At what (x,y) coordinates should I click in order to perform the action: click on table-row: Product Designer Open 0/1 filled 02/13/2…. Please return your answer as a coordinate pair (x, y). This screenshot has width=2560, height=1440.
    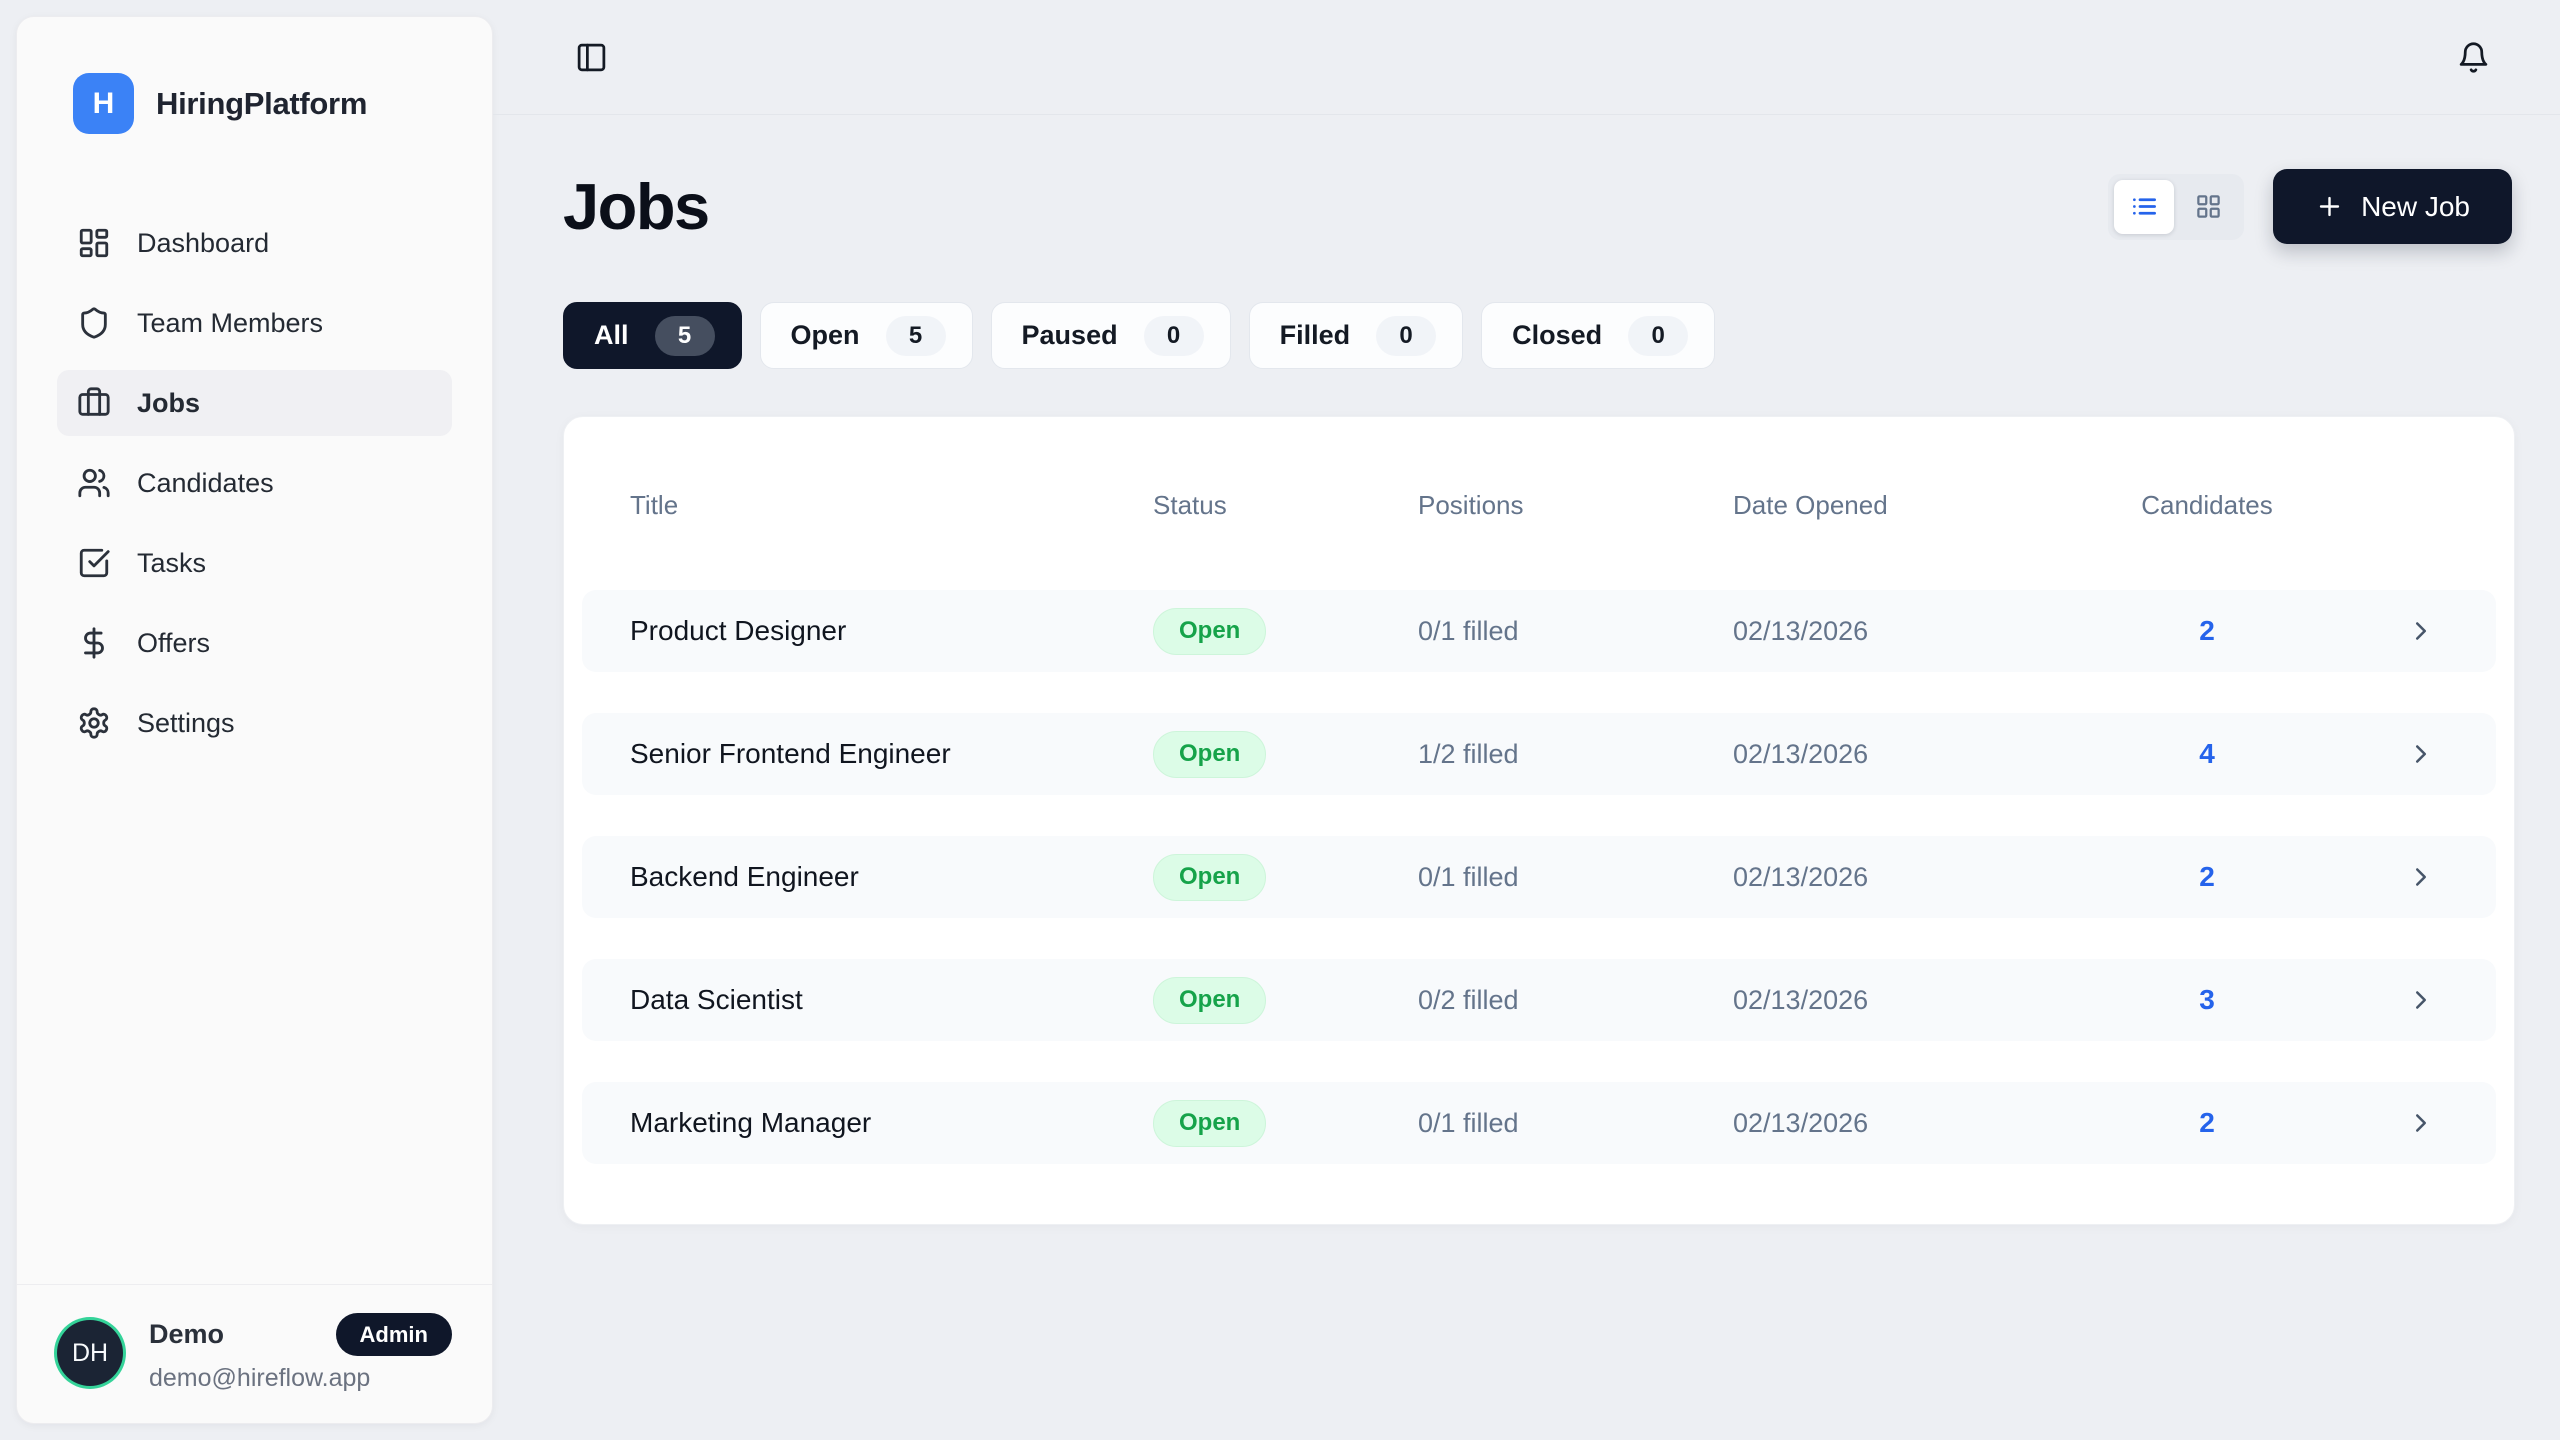
    Looking at the image, I should click on (1539, 631).